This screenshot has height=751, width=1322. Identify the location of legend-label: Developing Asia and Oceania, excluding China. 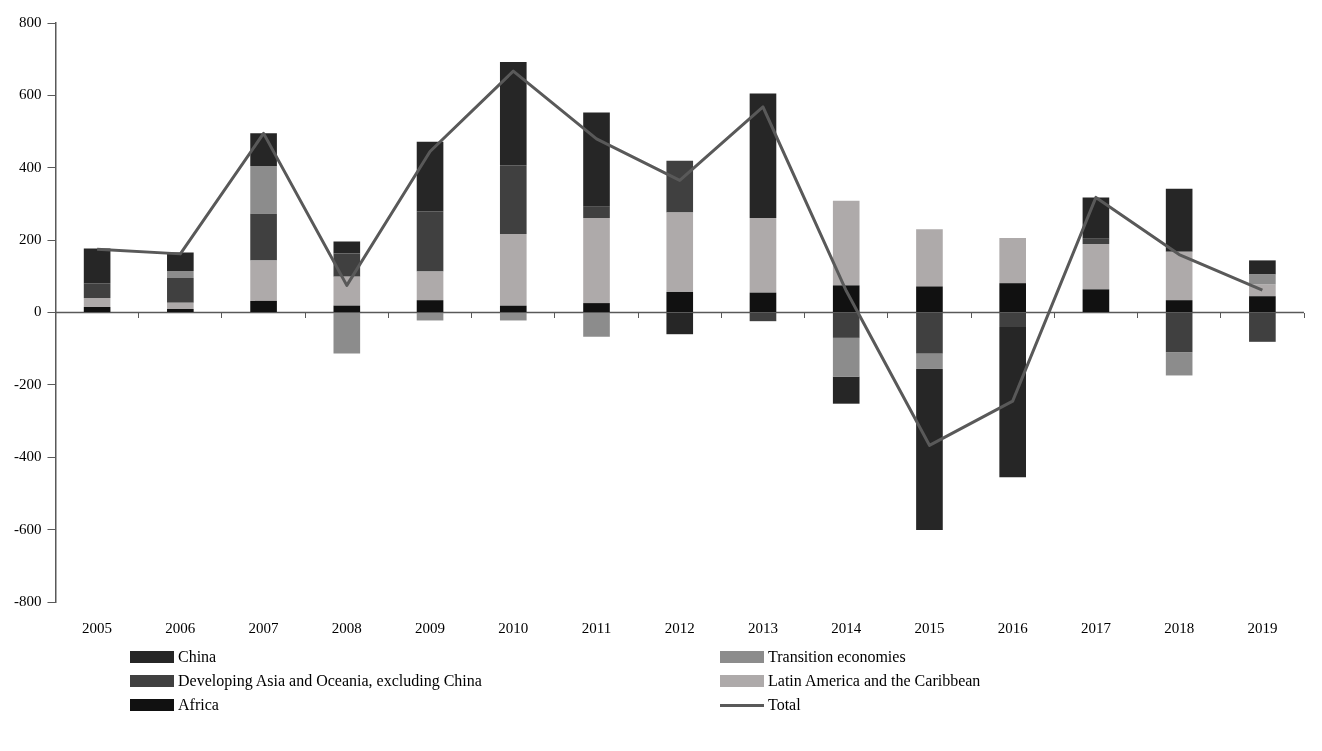
(330, 681).